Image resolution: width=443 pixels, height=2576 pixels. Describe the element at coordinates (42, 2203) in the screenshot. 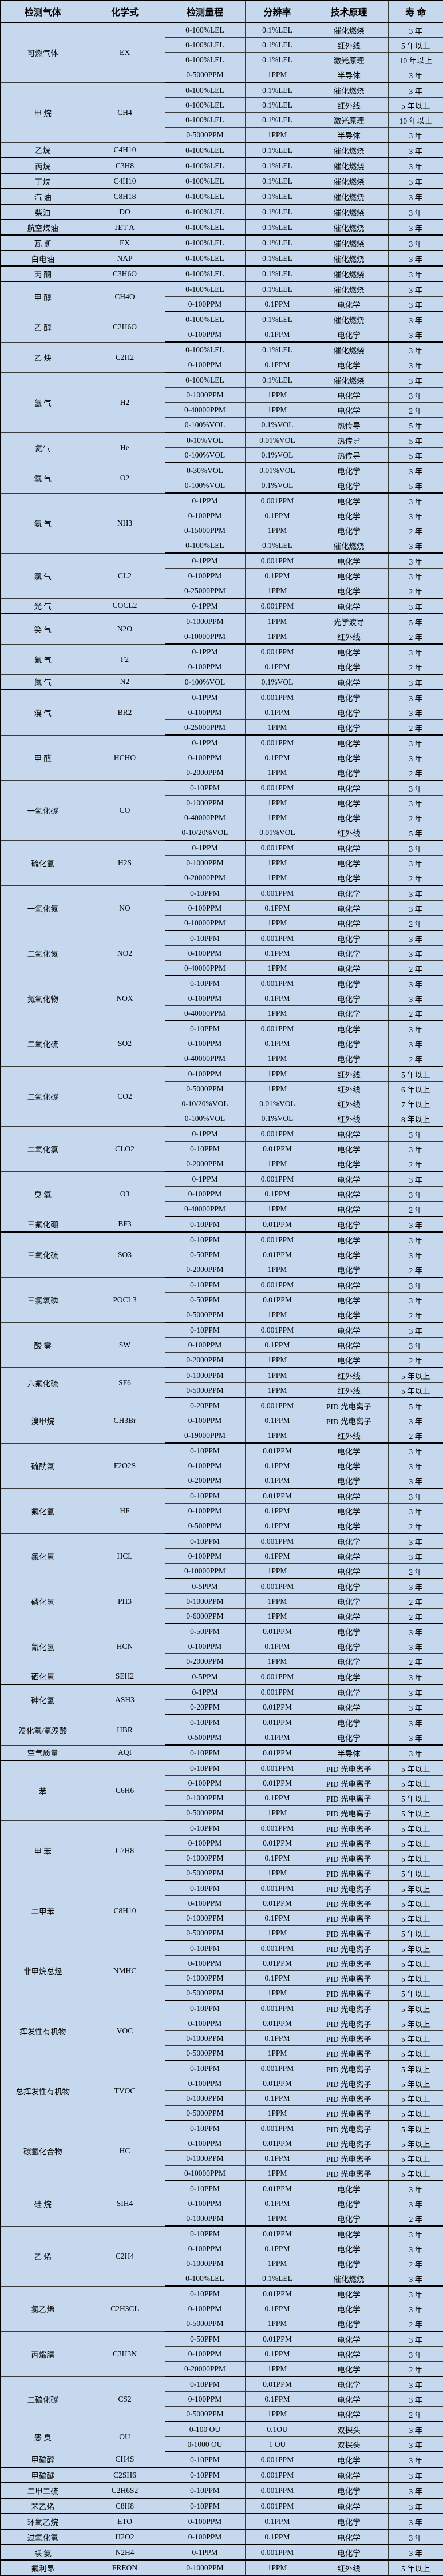

I see `gas-name-cell: 硅 烷` at that location.